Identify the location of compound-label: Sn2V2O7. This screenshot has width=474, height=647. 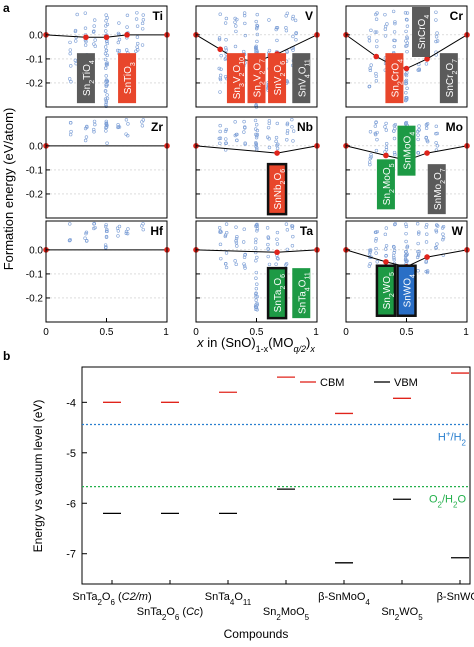
(260, 78).